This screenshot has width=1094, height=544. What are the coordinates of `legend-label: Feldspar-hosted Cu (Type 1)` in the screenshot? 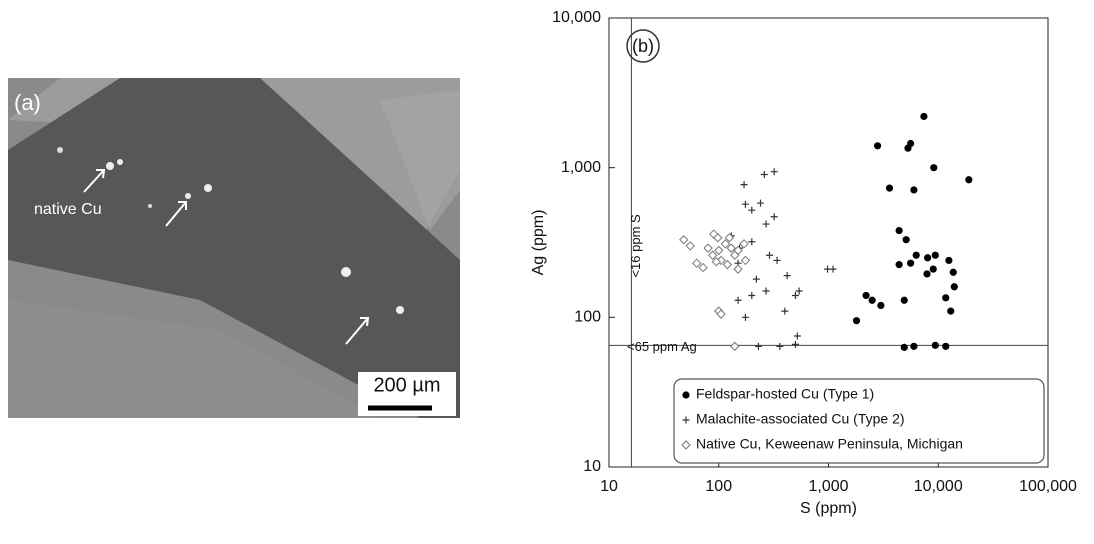 It's located at (785, 394).